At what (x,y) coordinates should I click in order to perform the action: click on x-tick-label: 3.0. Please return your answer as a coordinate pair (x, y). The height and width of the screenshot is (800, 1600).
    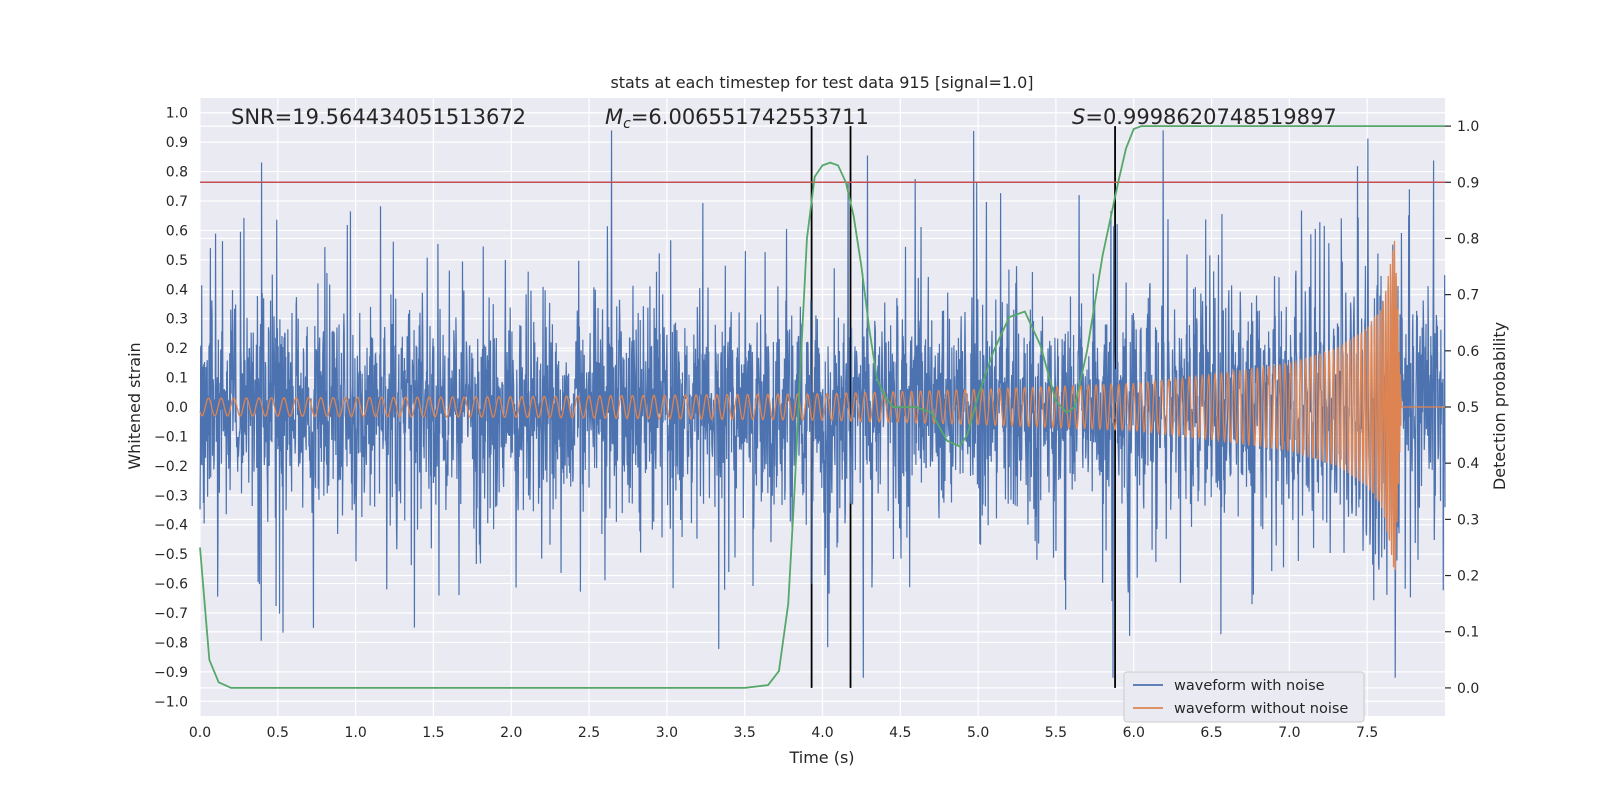
    Looking at the image, I should click on (667, 733).